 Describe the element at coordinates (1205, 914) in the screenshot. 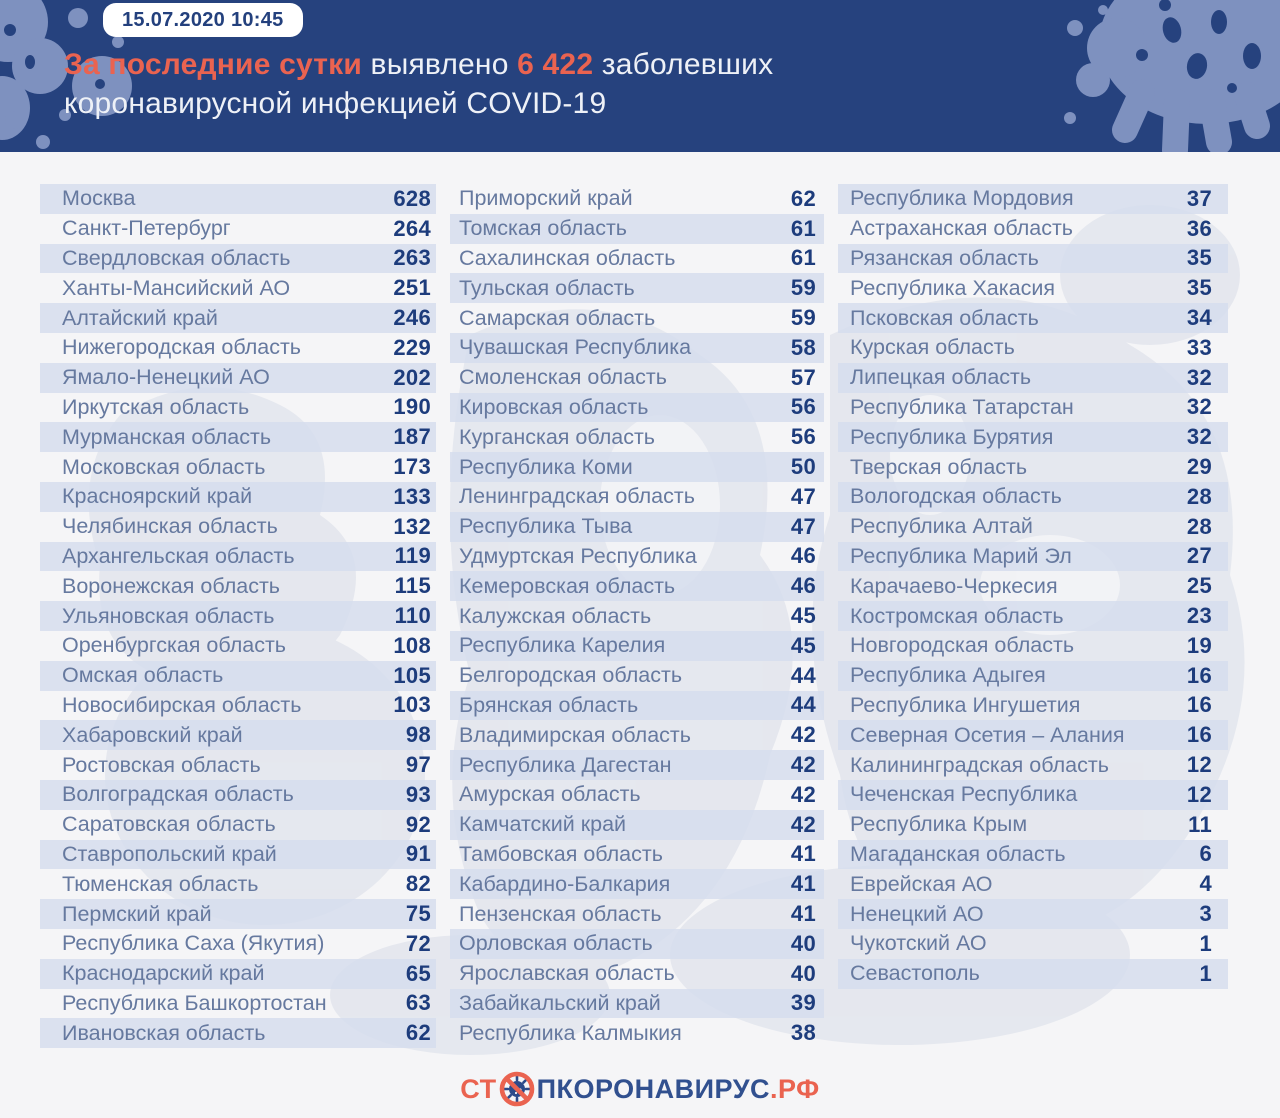

I see `region-value: 3` at that location.